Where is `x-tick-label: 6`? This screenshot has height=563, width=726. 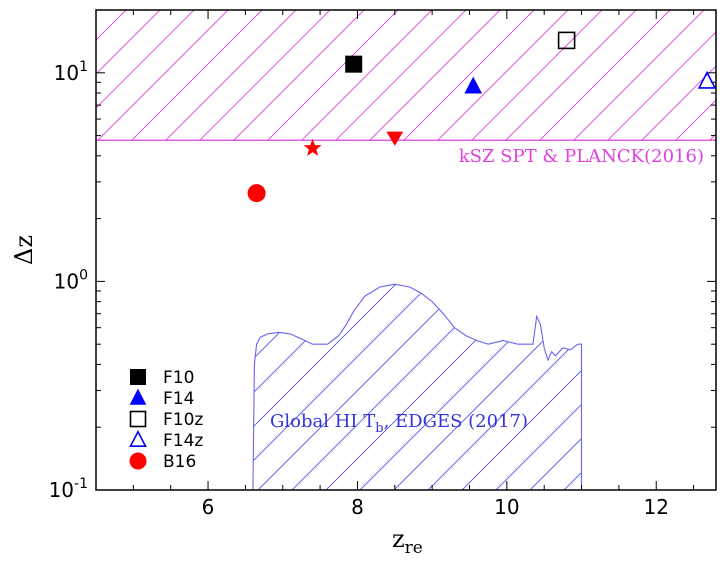
x-tick-label: 6 is located at coordinates (208, 507).